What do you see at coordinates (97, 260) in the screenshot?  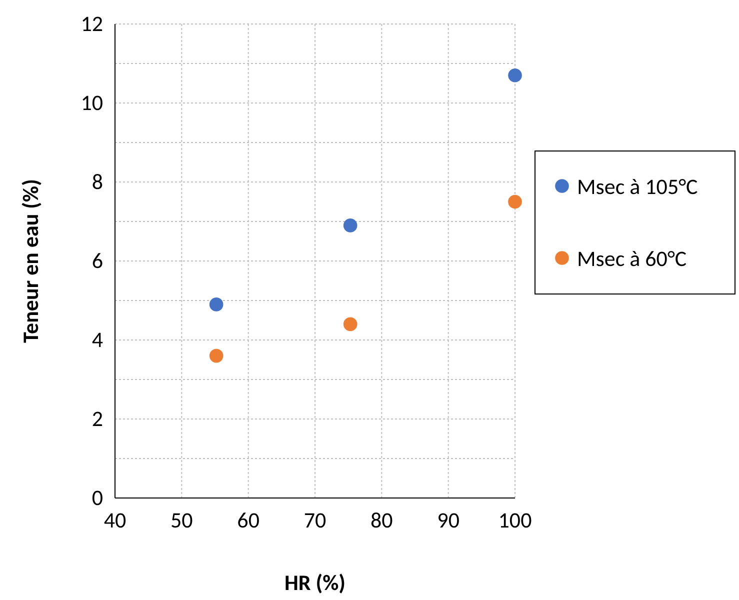 I see `y-tick-label: 6` at bounding box center [97, 260].